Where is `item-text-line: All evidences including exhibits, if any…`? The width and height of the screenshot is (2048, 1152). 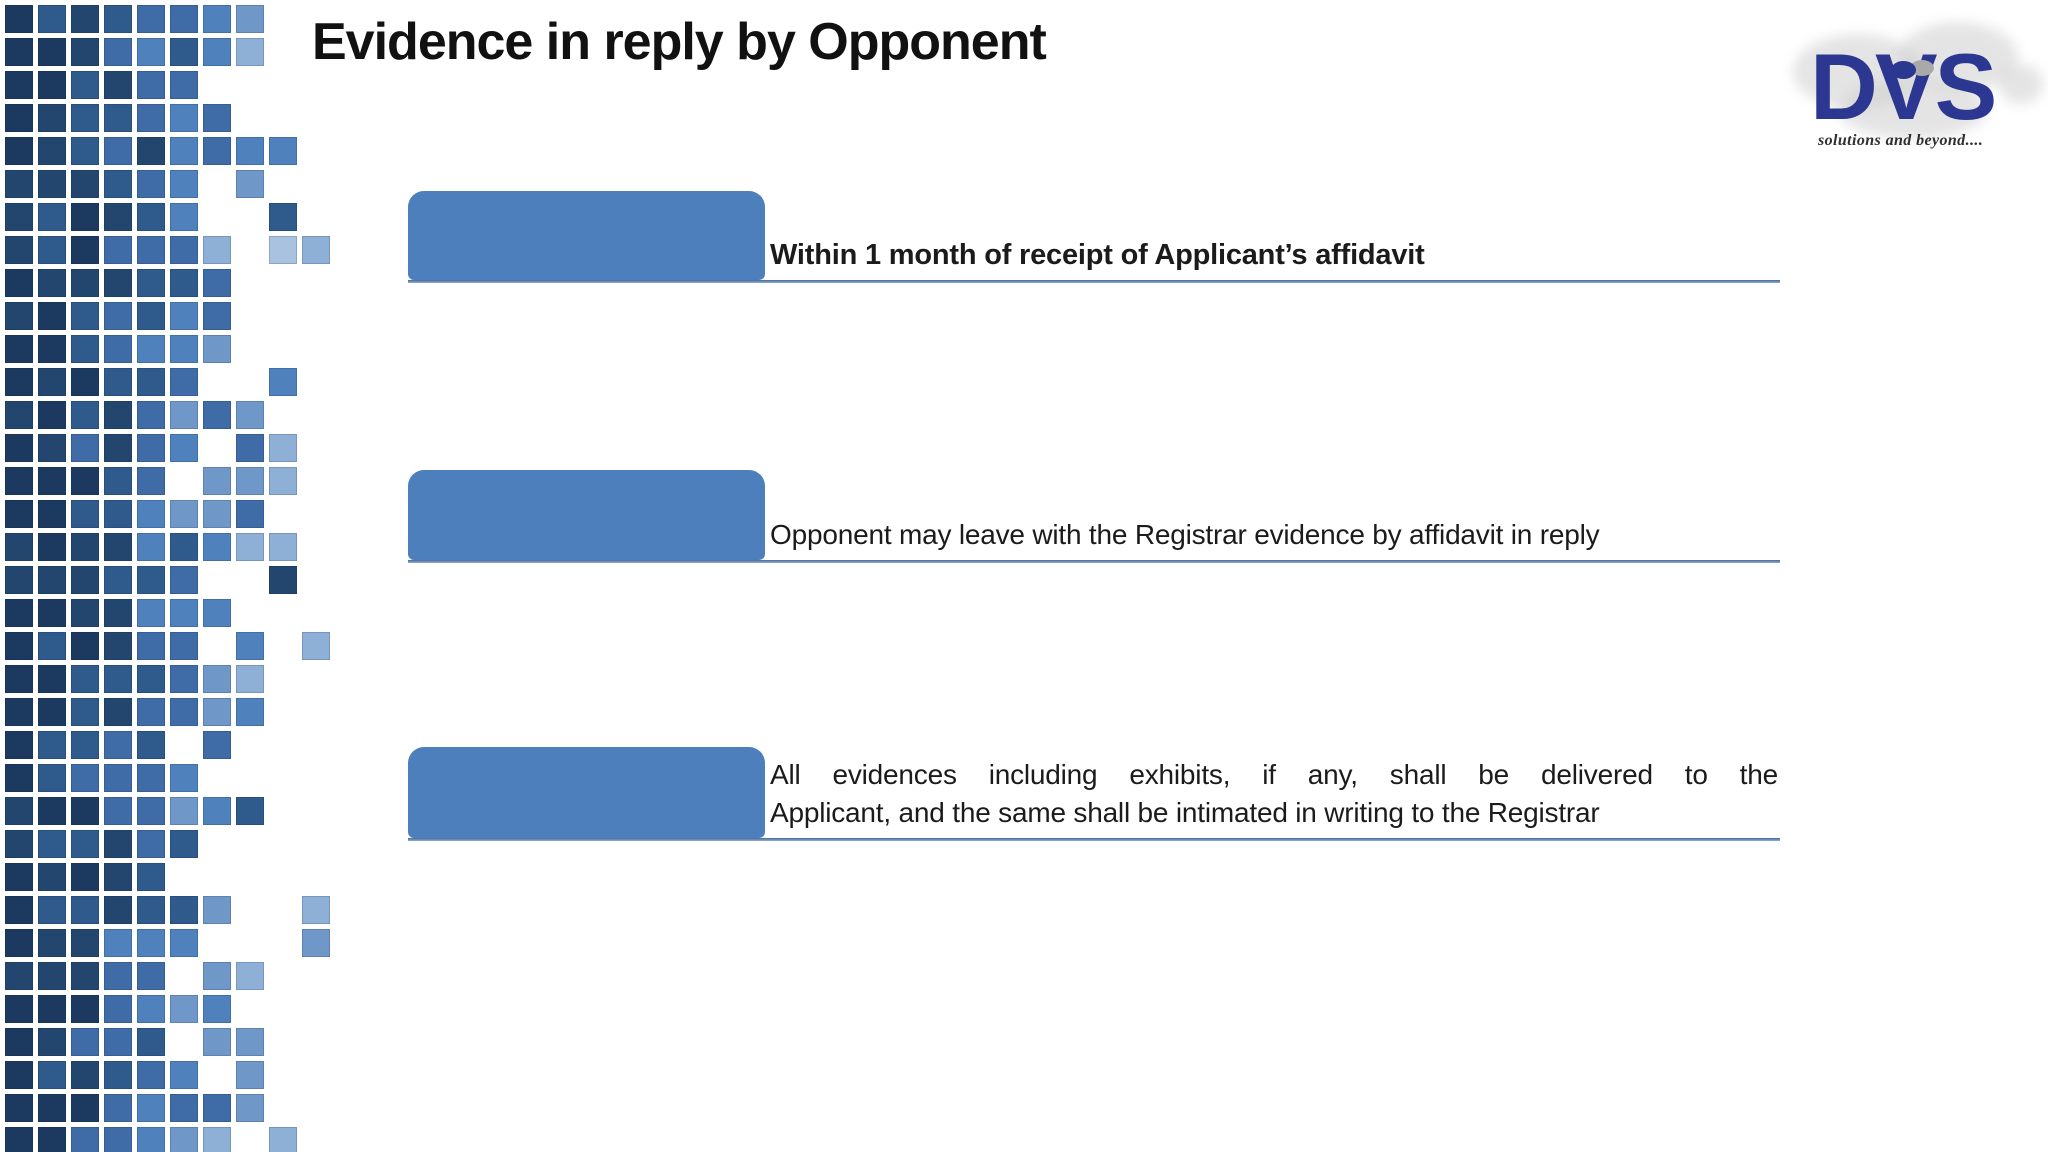
item-text-line: All evidences including exhibits, if any… is located at coordinates (1274, 774).